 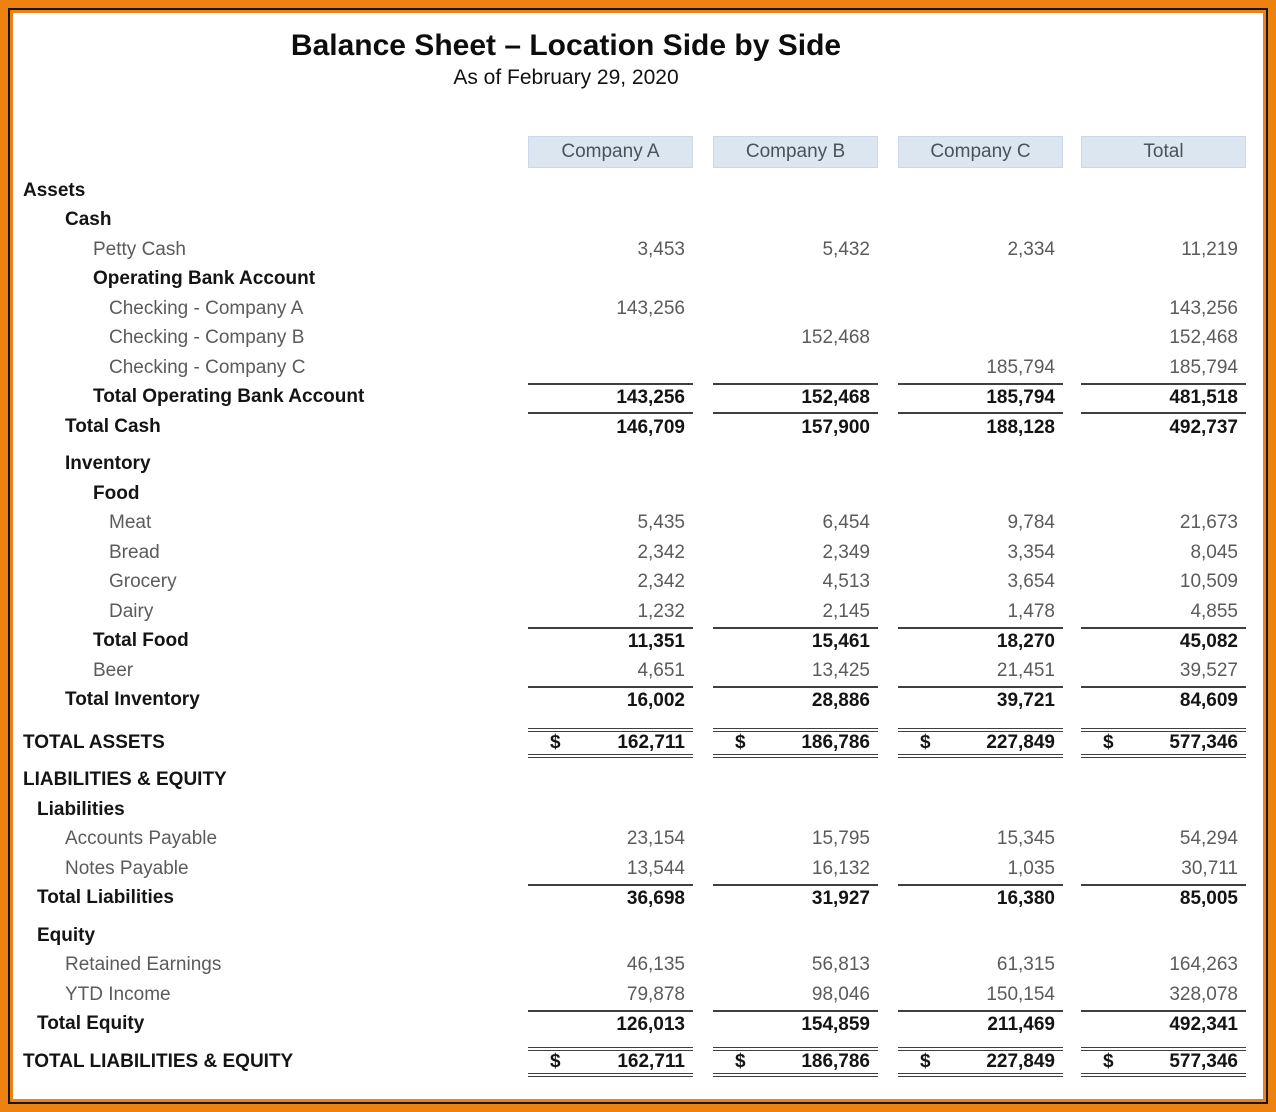 What do you see at coordinates (980, 612) in the screenshot?
I see `cell-company-c: 1,478` at bounding box center [980, 612].